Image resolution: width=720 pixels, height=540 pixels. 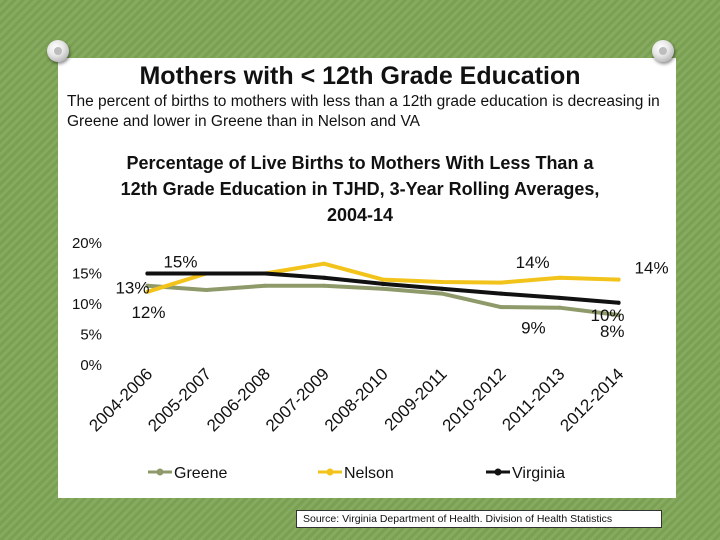 What do you see at coordinates (132, 288) in the screenshot?
I see `data-label: 13%` at bounding box center [132, 288].